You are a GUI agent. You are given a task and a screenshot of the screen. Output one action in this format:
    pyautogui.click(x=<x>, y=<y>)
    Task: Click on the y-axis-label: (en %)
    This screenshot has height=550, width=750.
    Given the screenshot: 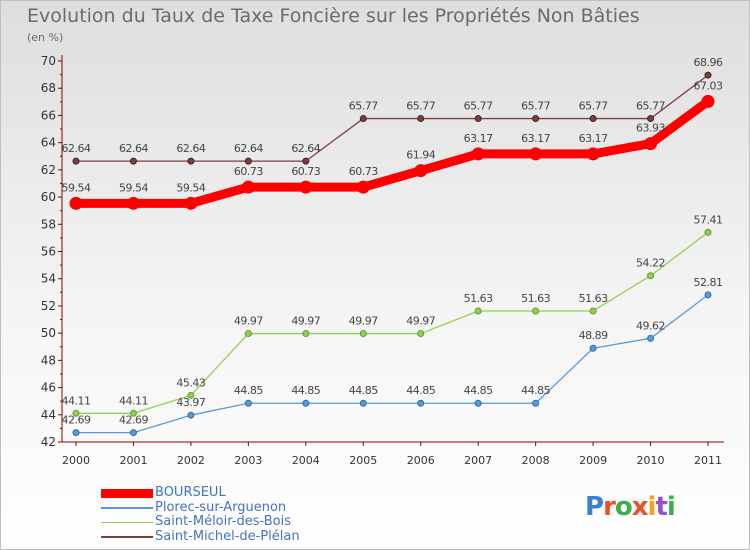 What is the action you would take?
    pyautogui.click(x=45, y=37)
    